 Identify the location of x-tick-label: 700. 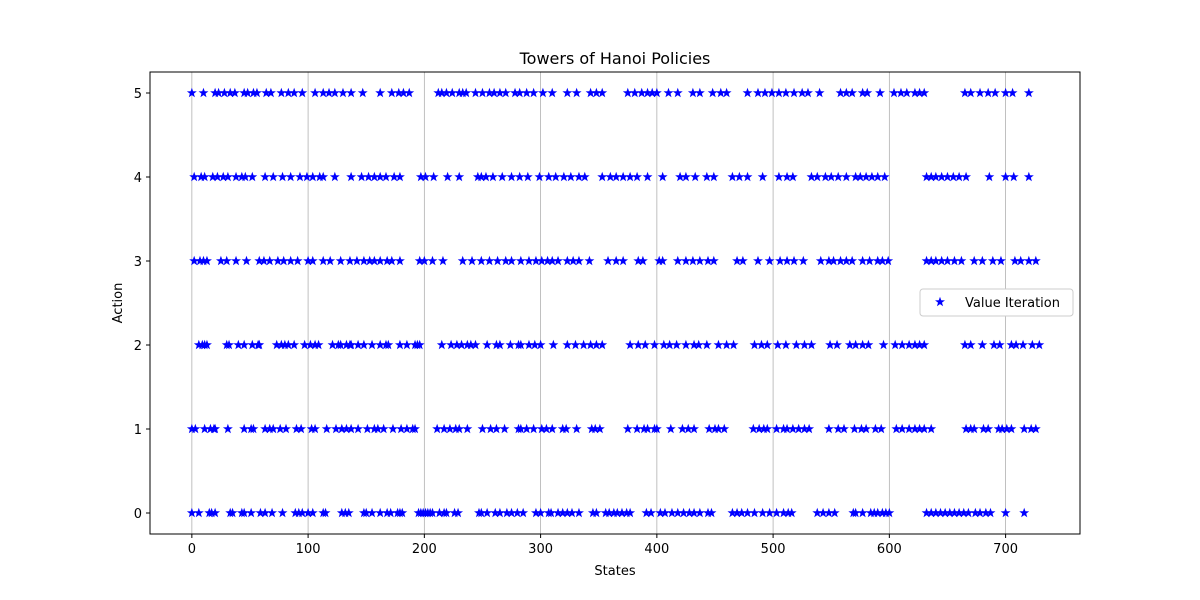
(1005, 549).